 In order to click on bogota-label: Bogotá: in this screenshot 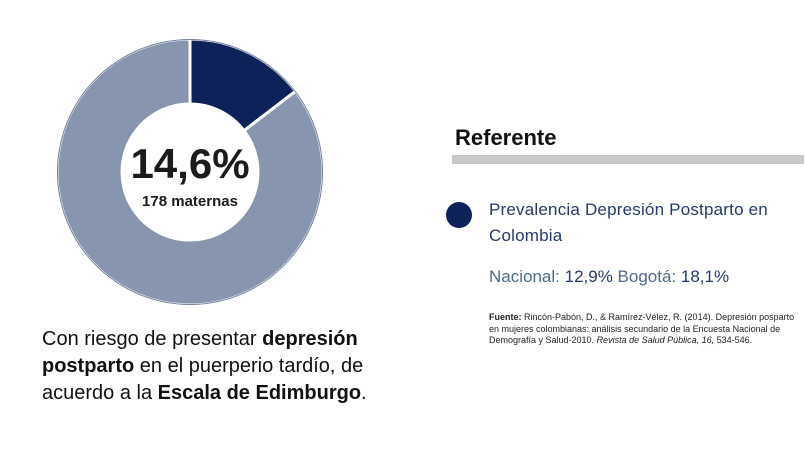, I will do `click(647, 276)`.